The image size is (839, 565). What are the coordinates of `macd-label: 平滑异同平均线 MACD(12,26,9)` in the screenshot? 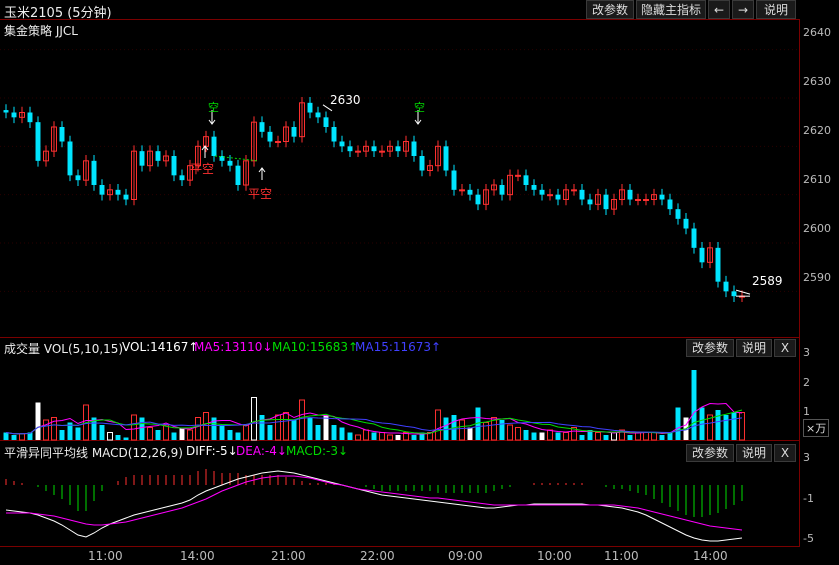 It's located at (93, 453).